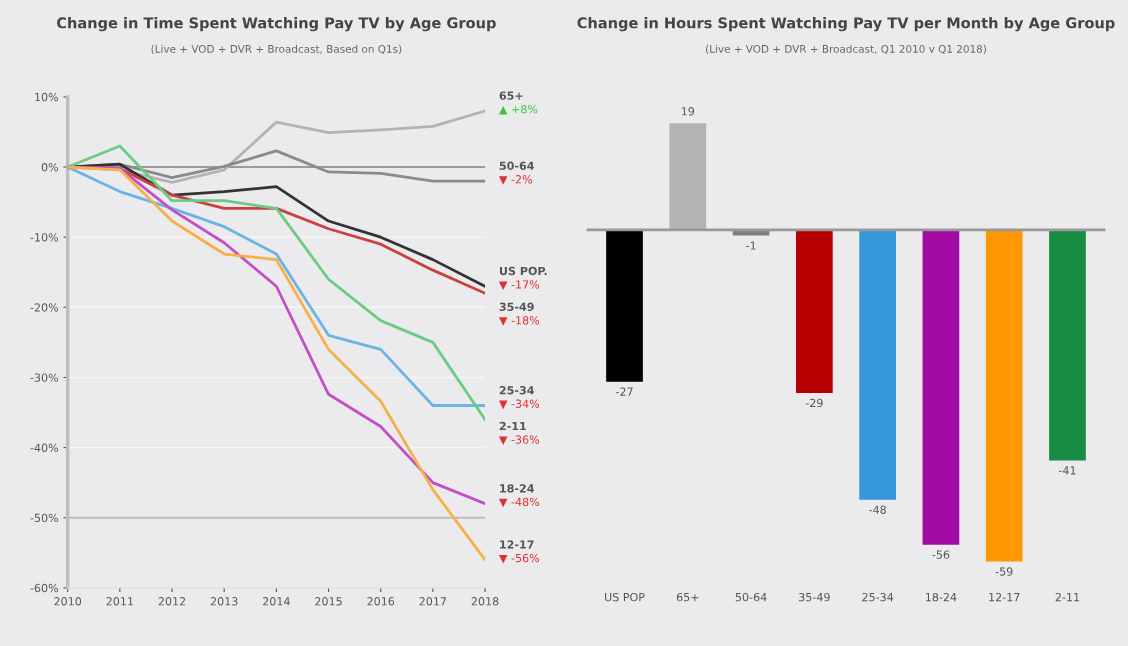 This screenshot has height=646, width=1128. Describe the element at coordinates (381, 601) in the screenshot. I see `x-tick-label: 2016` at that location.